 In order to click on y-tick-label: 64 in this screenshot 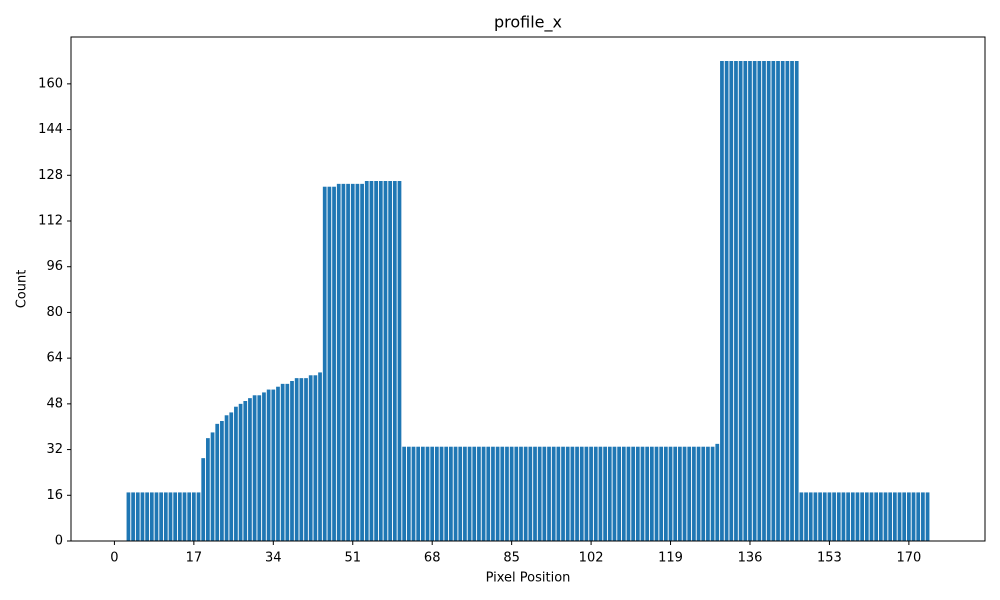, I will do `click(54, 358)`.